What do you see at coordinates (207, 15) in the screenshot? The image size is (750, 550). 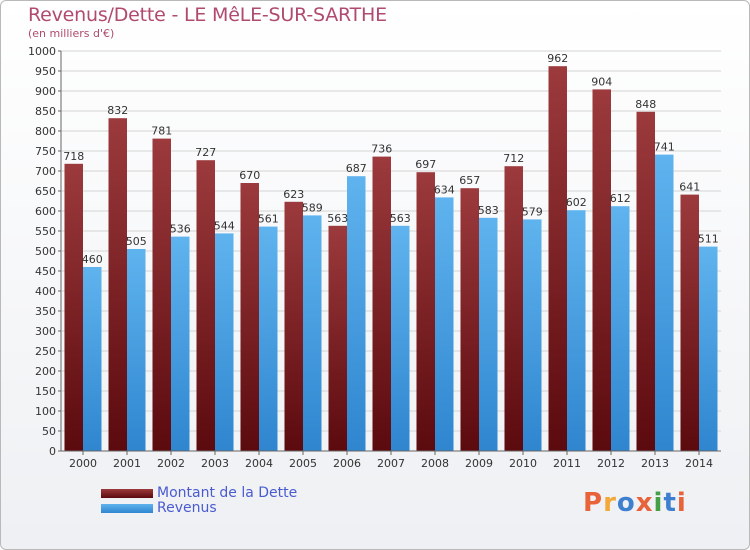 I see `chart-title: Revenus/Dette - LE MêLE-SUR-SARTHE` at bounding box center [207, 15].